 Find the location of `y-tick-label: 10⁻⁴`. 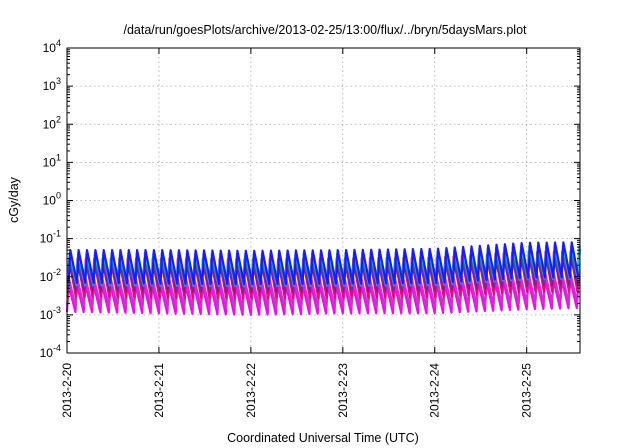

y-tick-label: 10⁻⁴ is located at coordinates (50, 351).